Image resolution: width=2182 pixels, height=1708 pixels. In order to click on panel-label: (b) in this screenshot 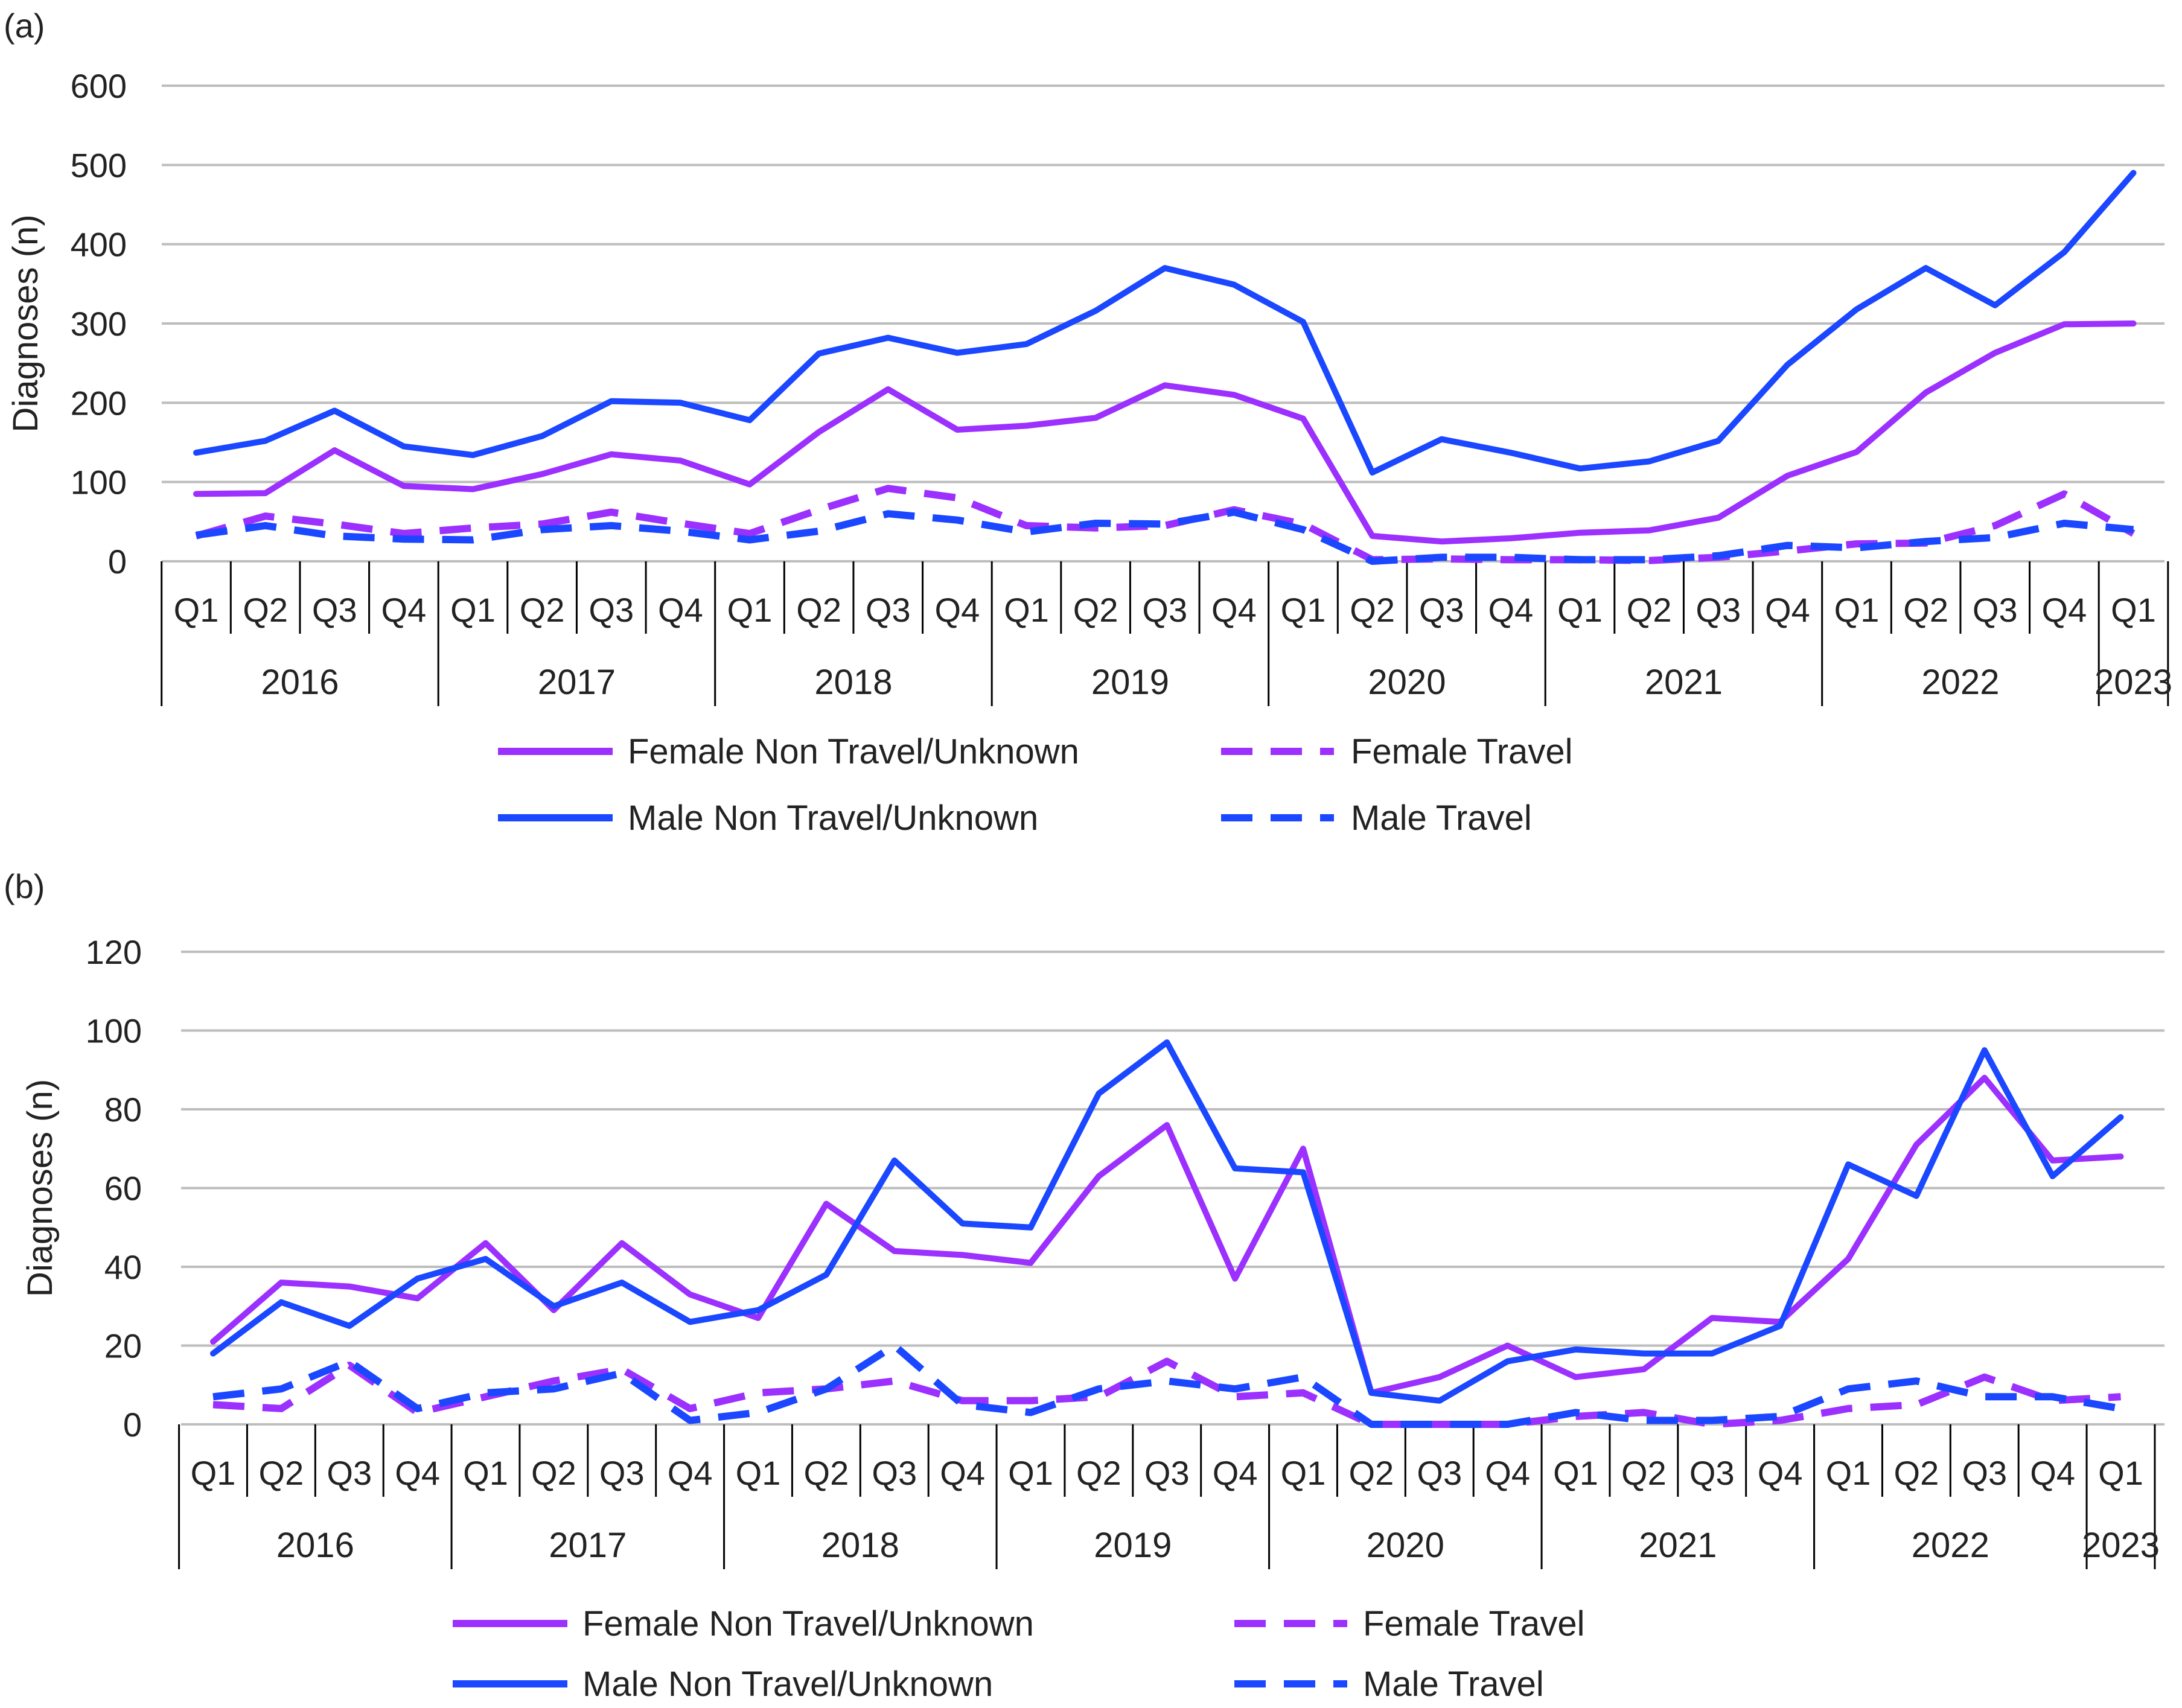, I will do `click(24, 886)`.